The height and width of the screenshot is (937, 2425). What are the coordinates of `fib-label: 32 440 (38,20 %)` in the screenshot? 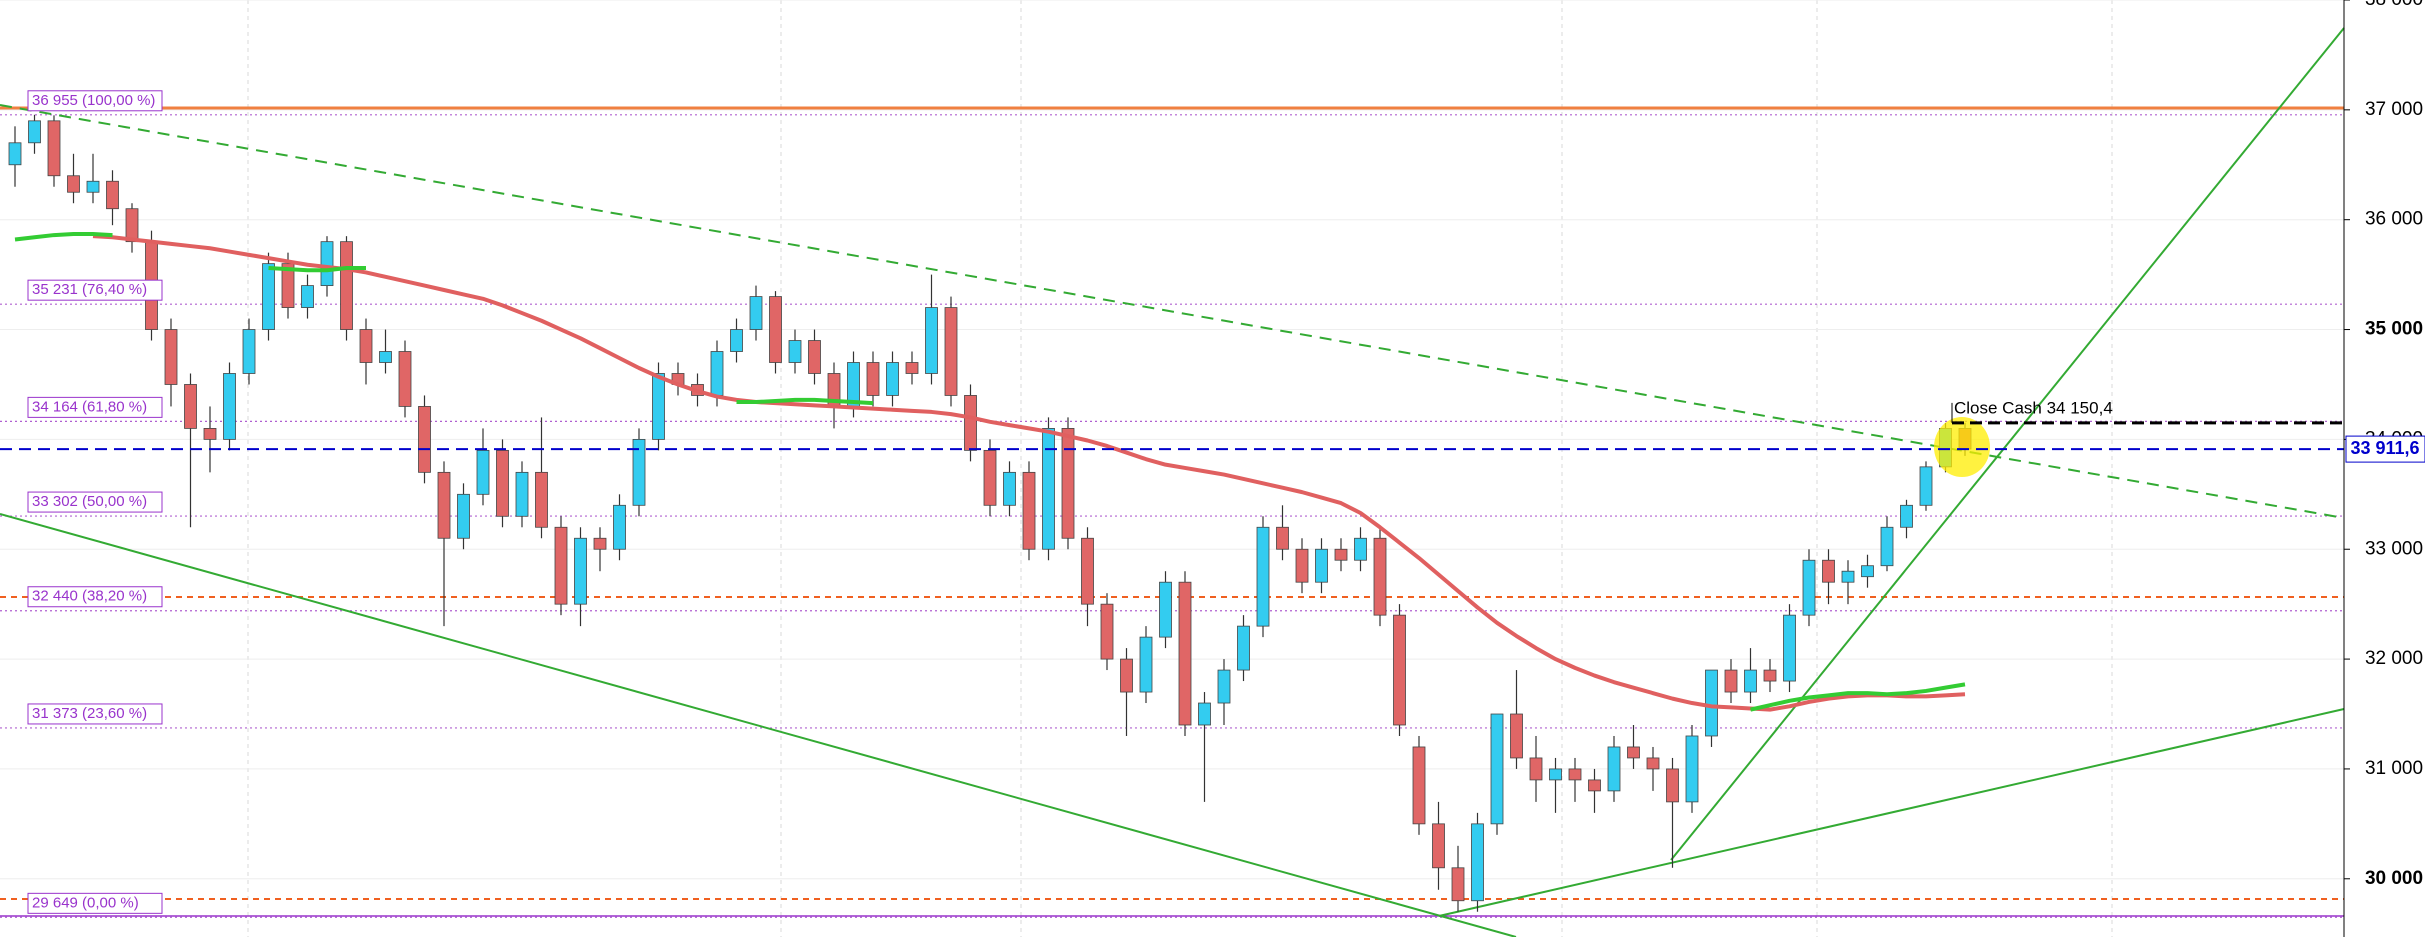 It's located at (89, 596).